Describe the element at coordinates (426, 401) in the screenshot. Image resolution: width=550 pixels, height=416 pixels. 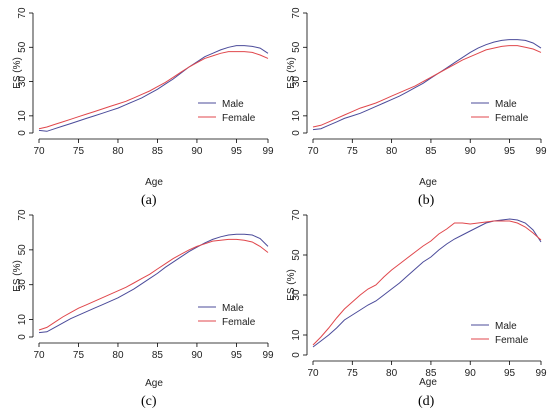
I see `panel-label: (d)` at that location.